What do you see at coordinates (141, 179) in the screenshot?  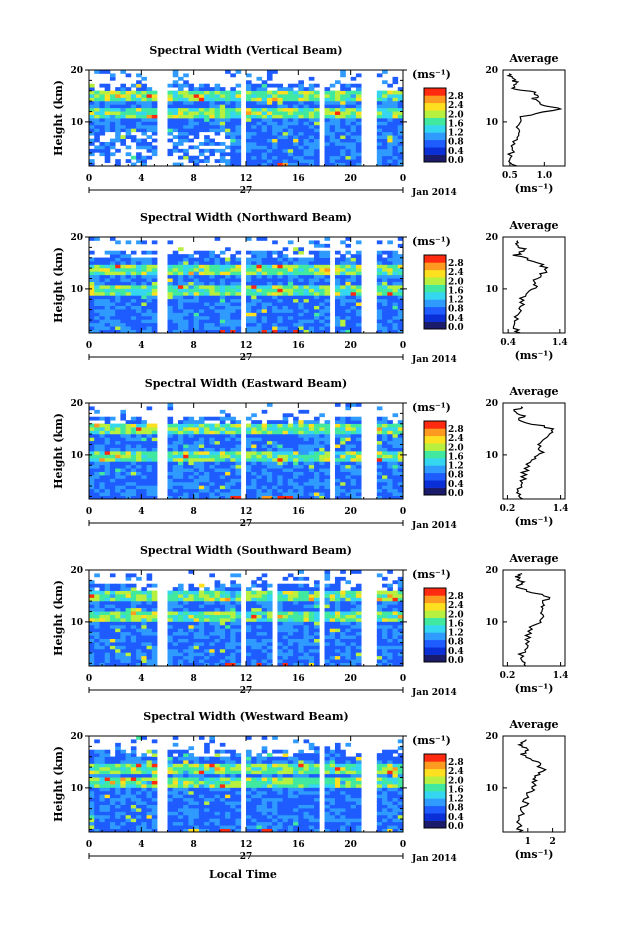 I see `x-tick-label: 4` at bounding box center [141, 179].